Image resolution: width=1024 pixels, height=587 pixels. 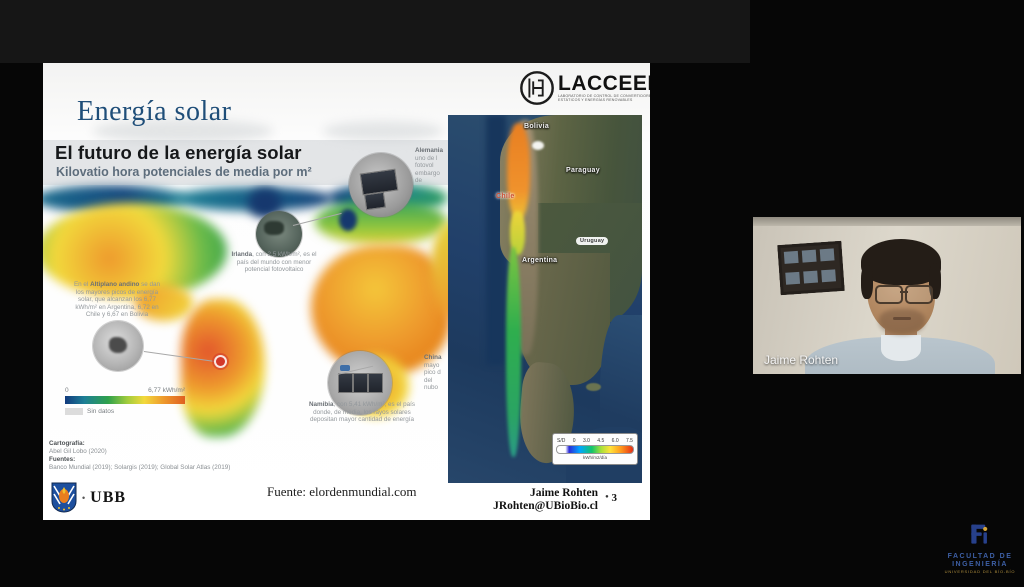 What do you see at coordinates (427, 173) in the screenshot?
I see `annotation-line: embargo` at bounding box center [427, 173].